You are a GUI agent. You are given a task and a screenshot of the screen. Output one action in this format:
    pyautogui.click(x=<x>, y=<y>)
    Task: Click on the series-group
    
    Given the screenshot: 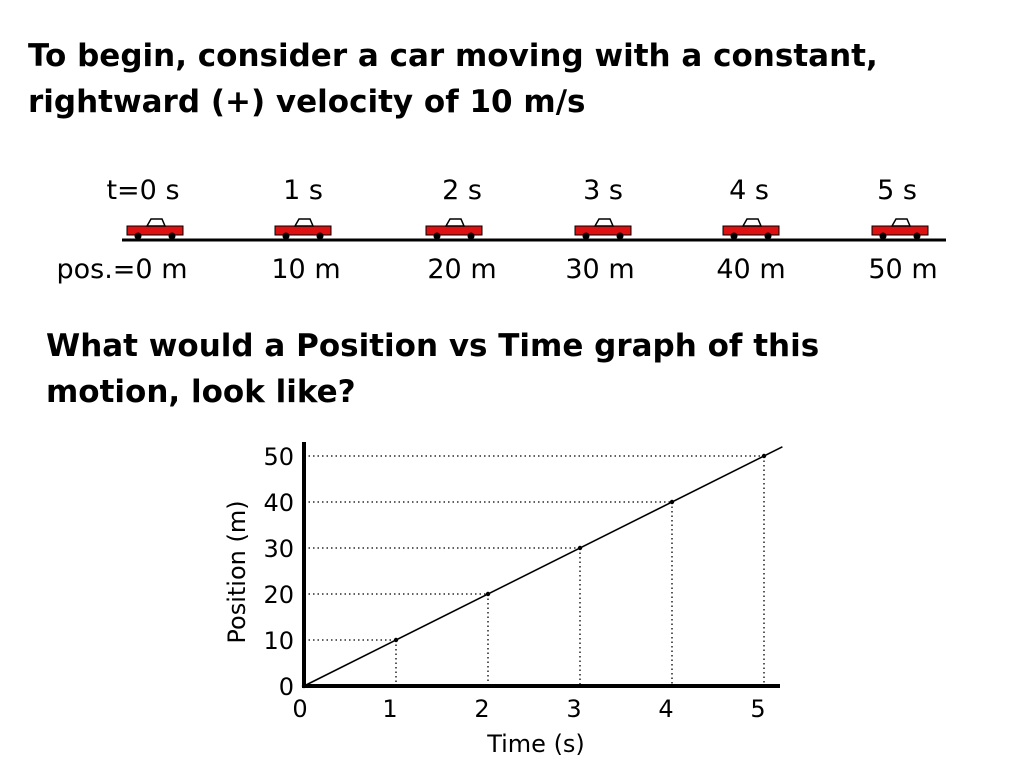 What is the action you would take?
    pyautogui.click(x=542, y=567)
    